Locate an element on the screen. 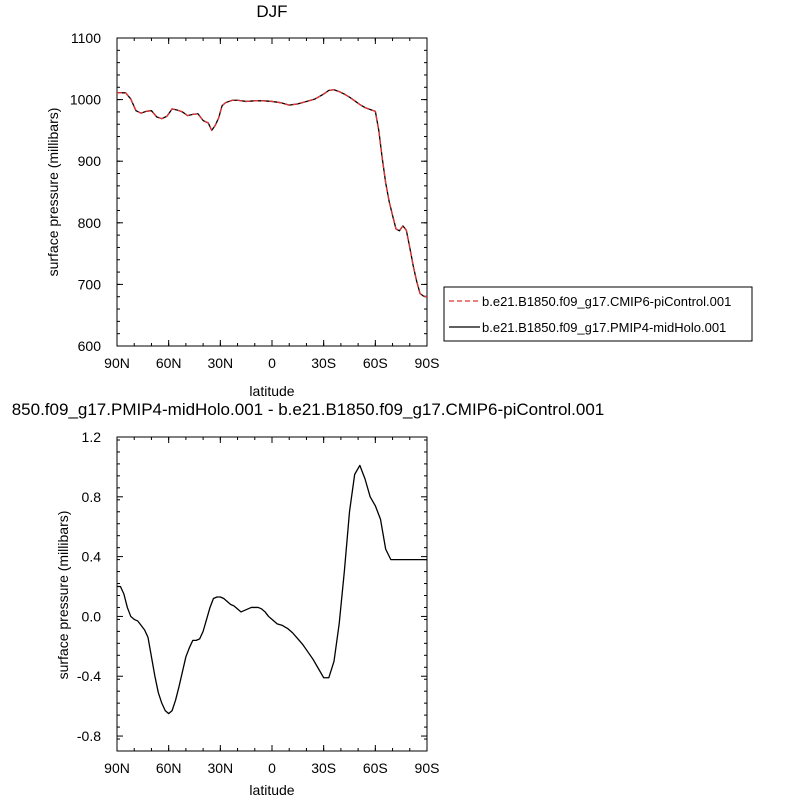 Image resolution: width=800 pixels, height=800 pixels. bottom-y-tick-label: 1.2 is located at coordinates (92, 437).